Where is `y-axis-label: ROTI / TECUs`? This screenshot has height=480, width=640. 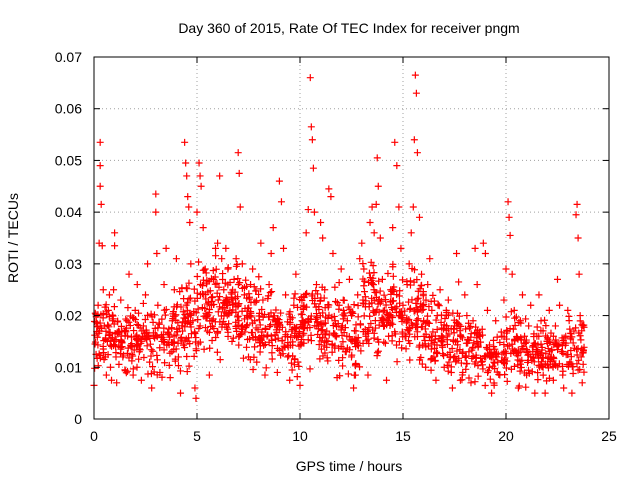
y-axis-label: ROTI / TECUs is located at coordinates (13, 238).